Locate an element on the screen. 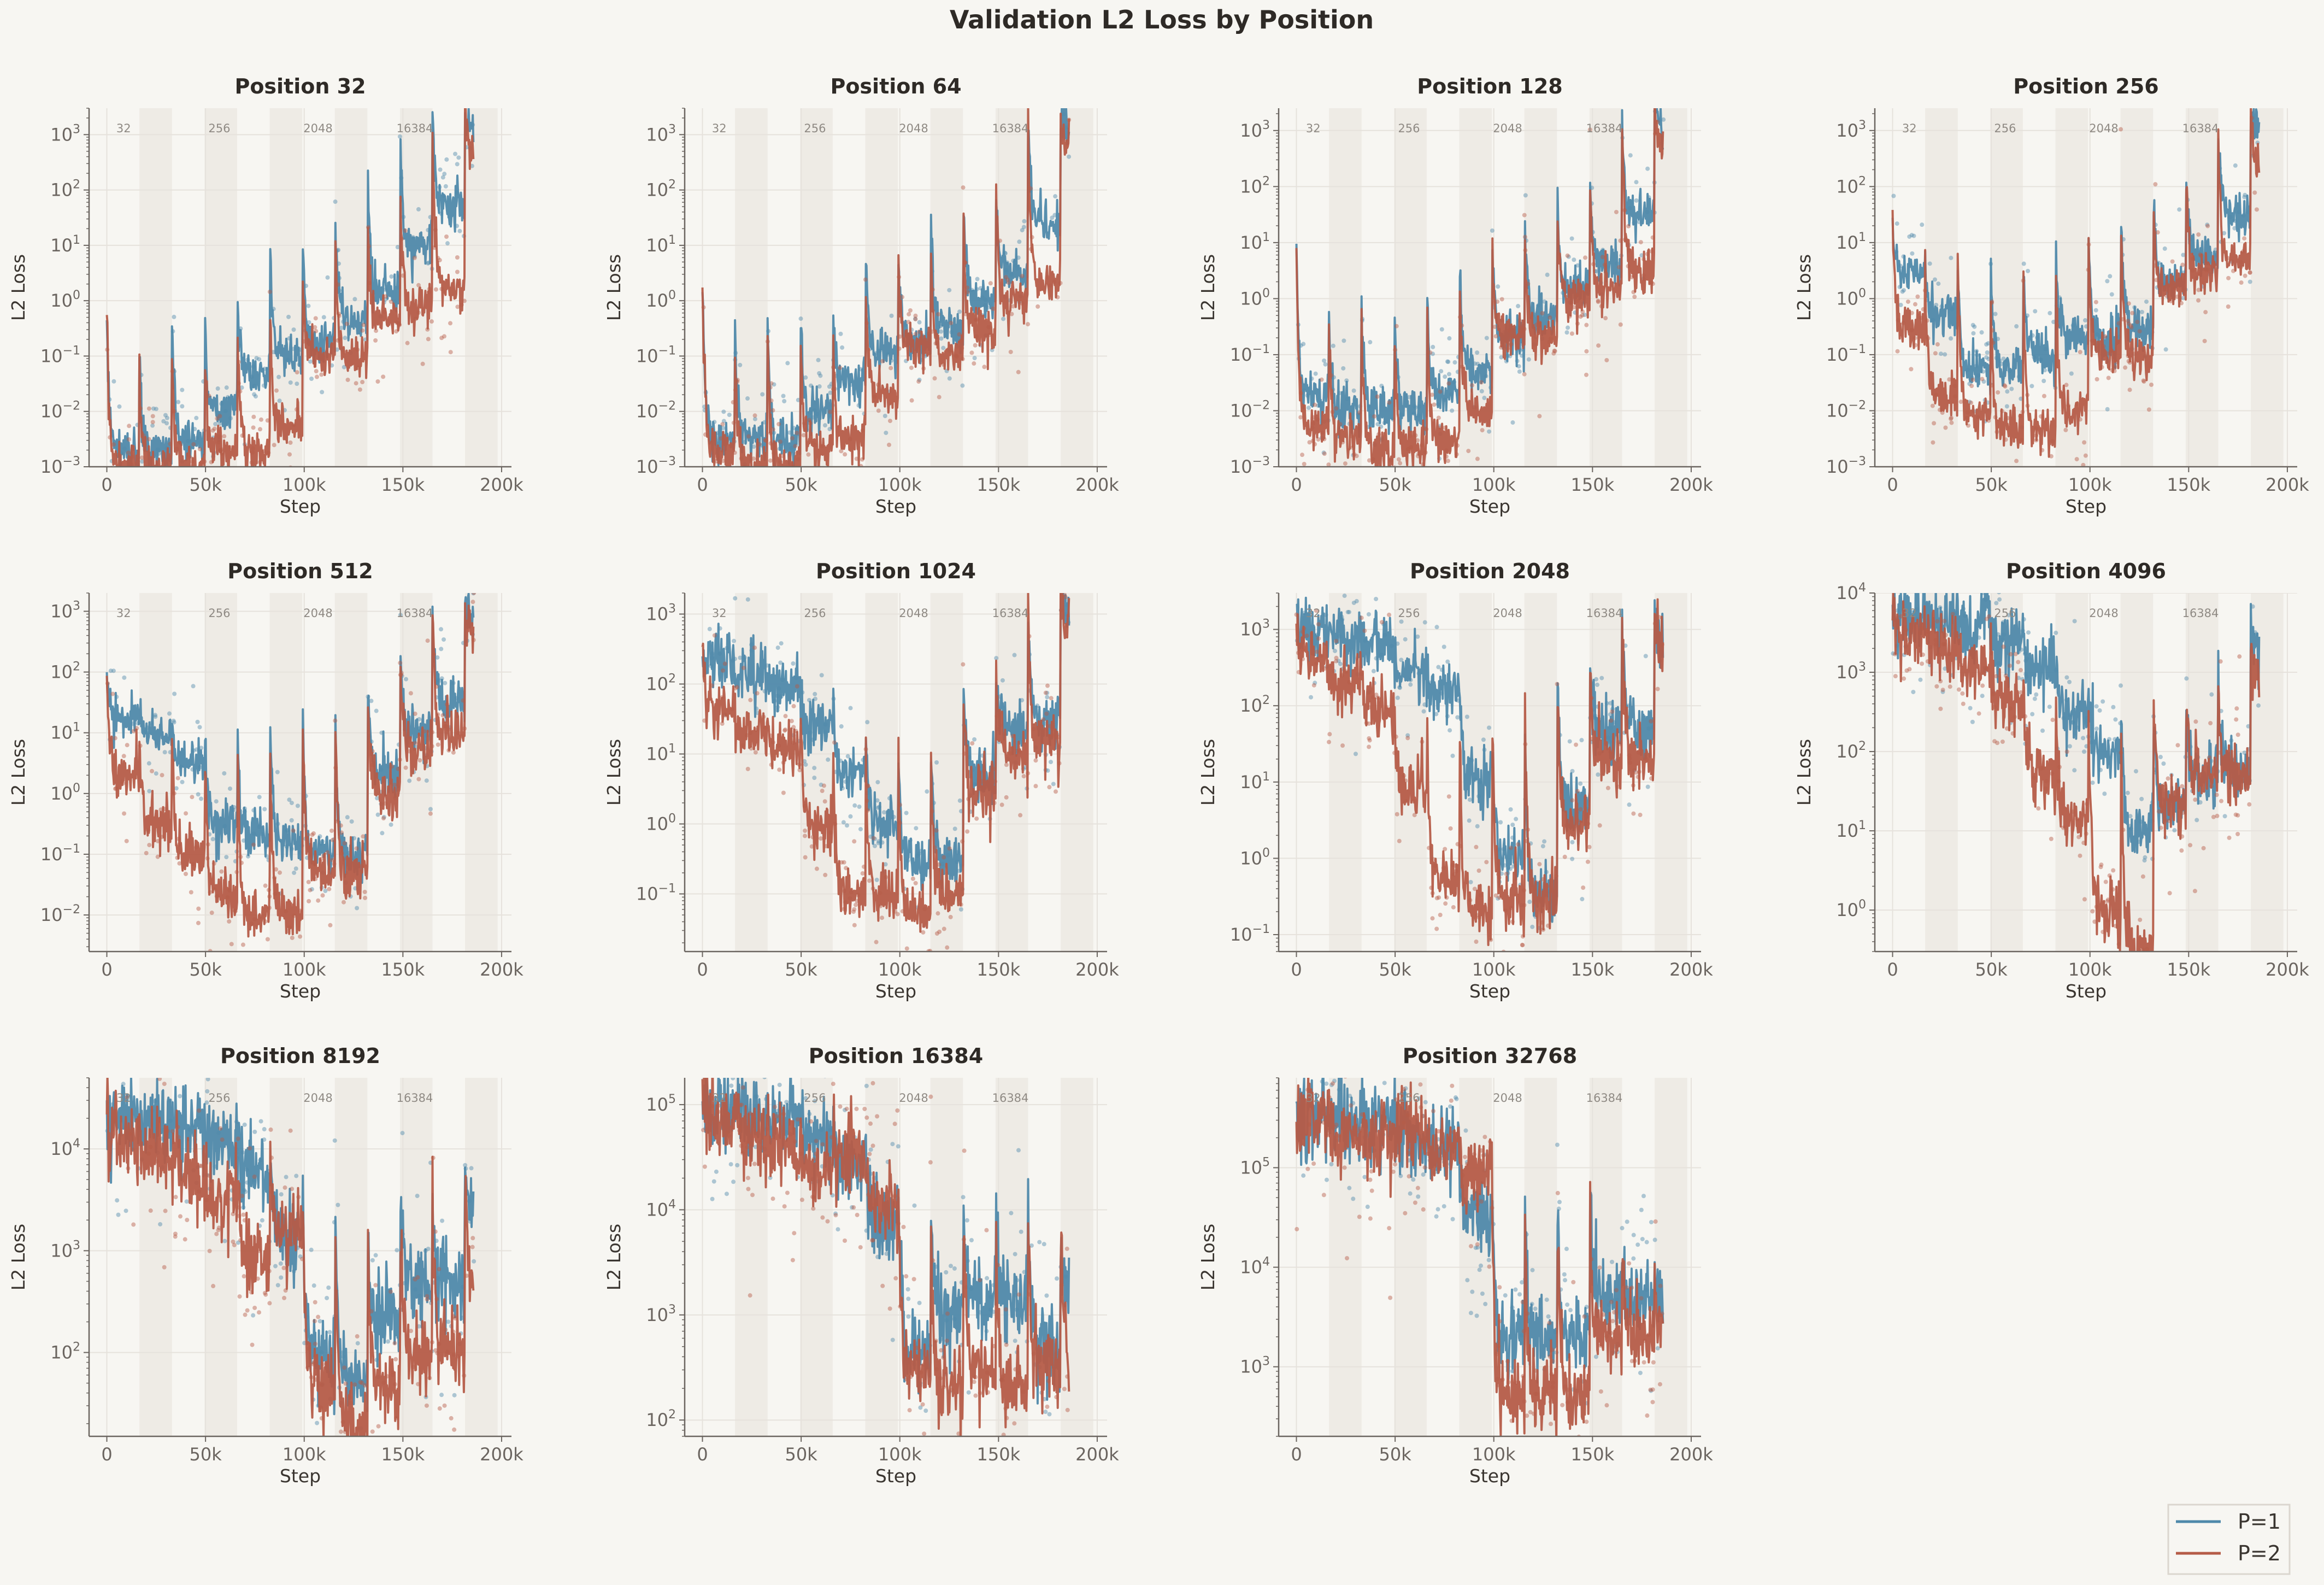 This screenshot has width=2324, height=1585. y-axis-label: L2 Loss is located at coordinates (614, 773).